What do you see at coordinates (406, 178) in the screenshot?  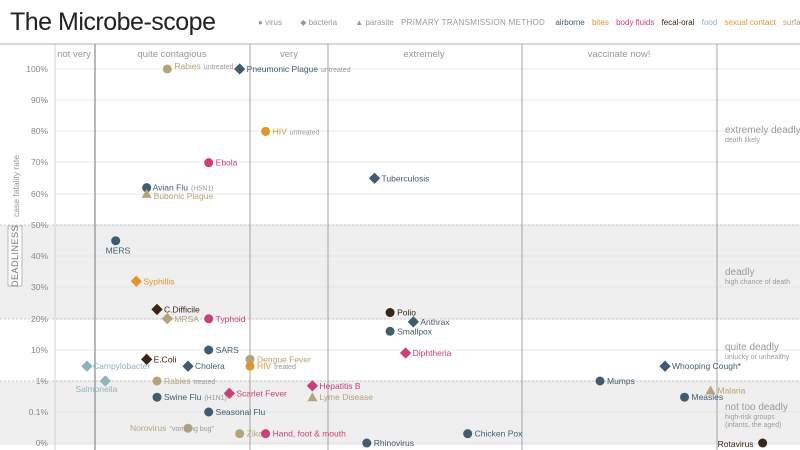 I see `point-label: Tuberculosis` at bounding box center [406, 178].